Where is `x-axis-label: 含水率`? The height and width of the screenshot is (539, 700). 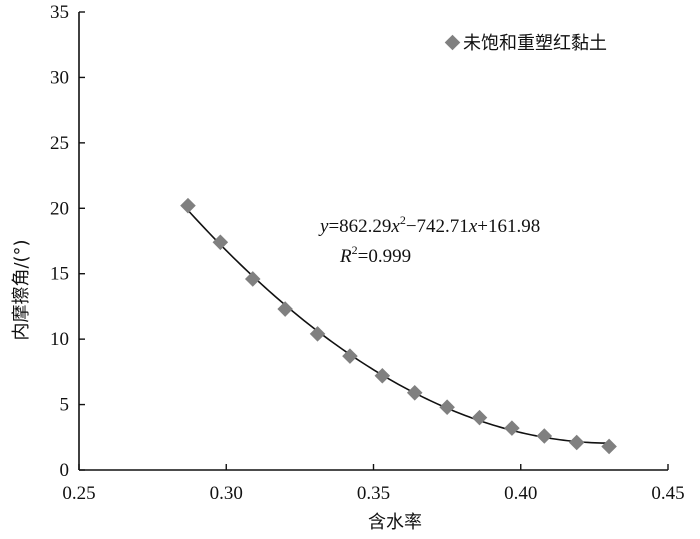
x-axis-label: 含水率 is located at coordinates (395, 522).